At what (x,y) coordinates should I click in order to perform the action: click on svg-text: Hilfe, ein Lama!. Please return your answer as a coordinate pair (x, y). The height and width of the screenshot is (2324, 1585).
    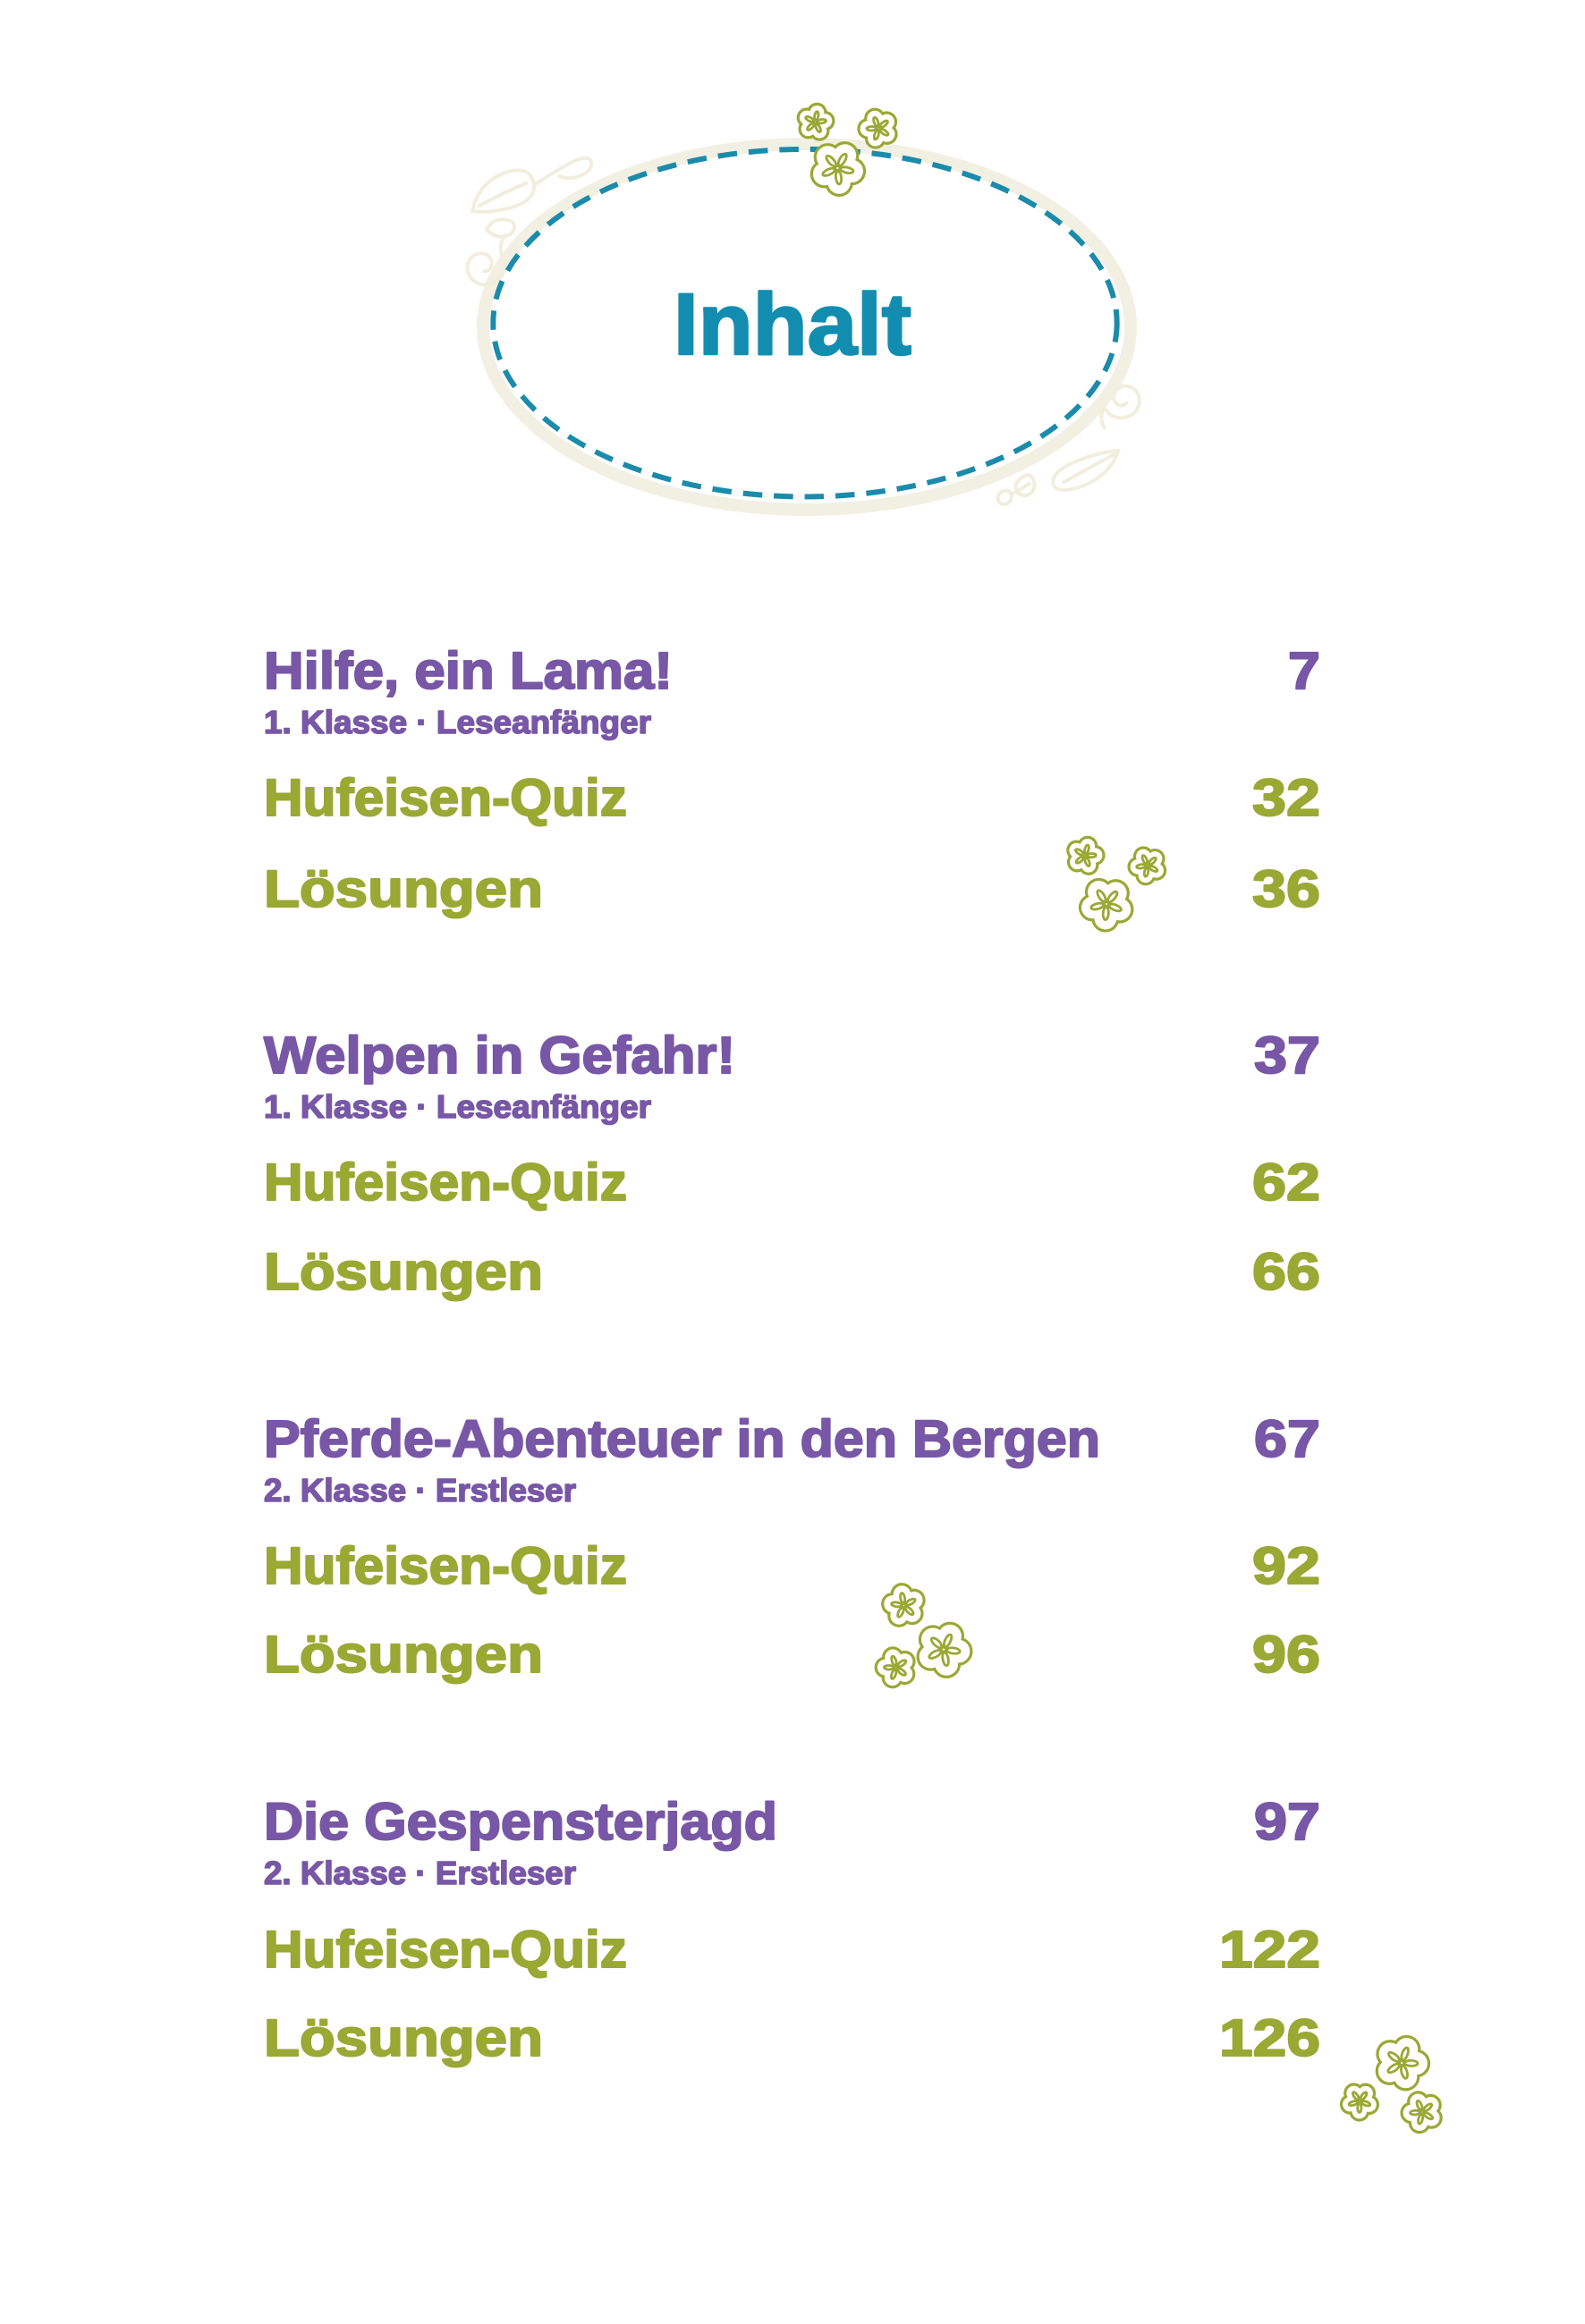
    Looking at the image, I should click on (468, 671).